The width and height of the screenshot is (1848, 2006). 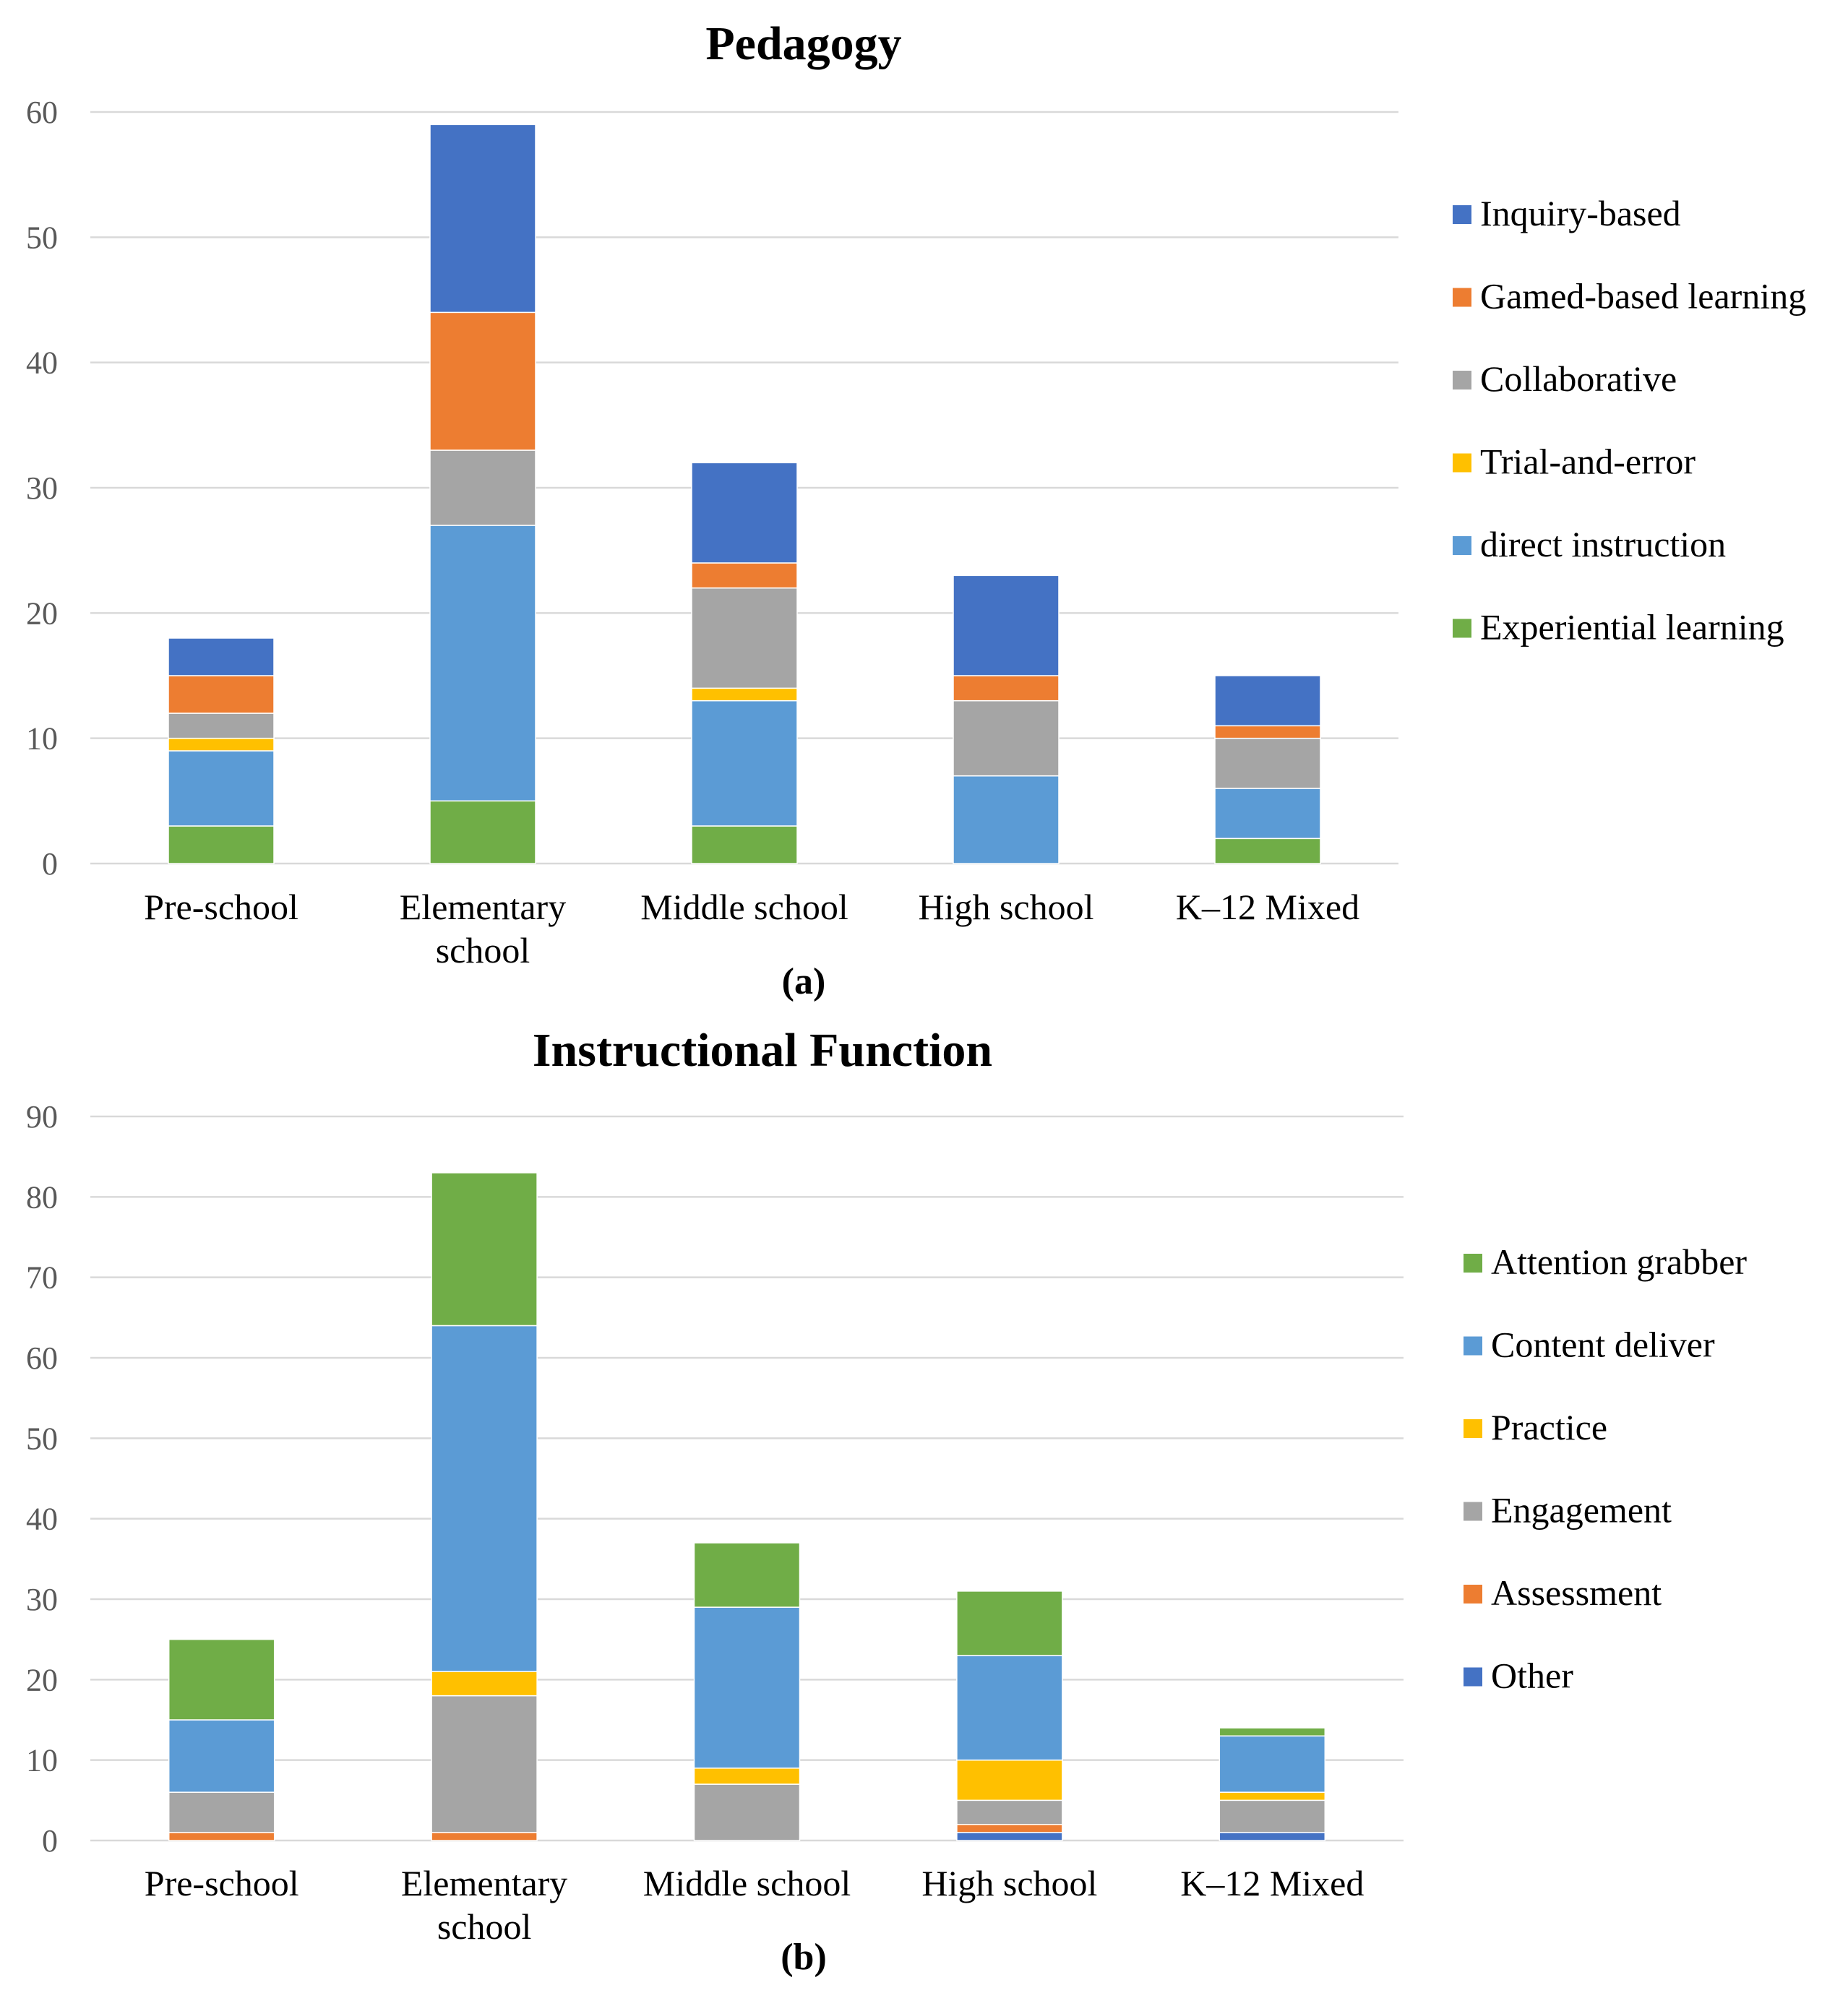 I want to click on legend-swatch-experiential-learning, so click(x=1462, y=628).